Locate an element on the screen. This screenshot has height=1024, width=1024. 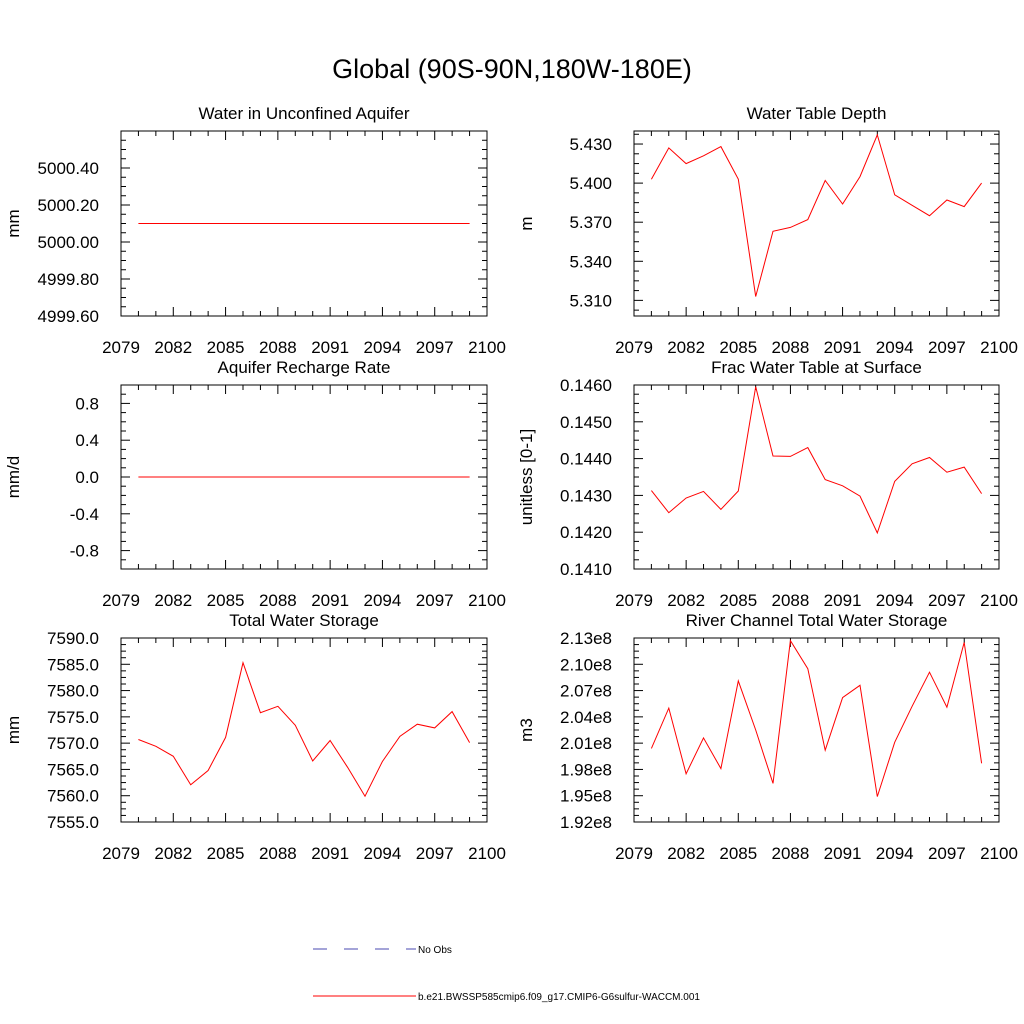
y-tick-label: -0.4 is located at coordinates (84, 514).